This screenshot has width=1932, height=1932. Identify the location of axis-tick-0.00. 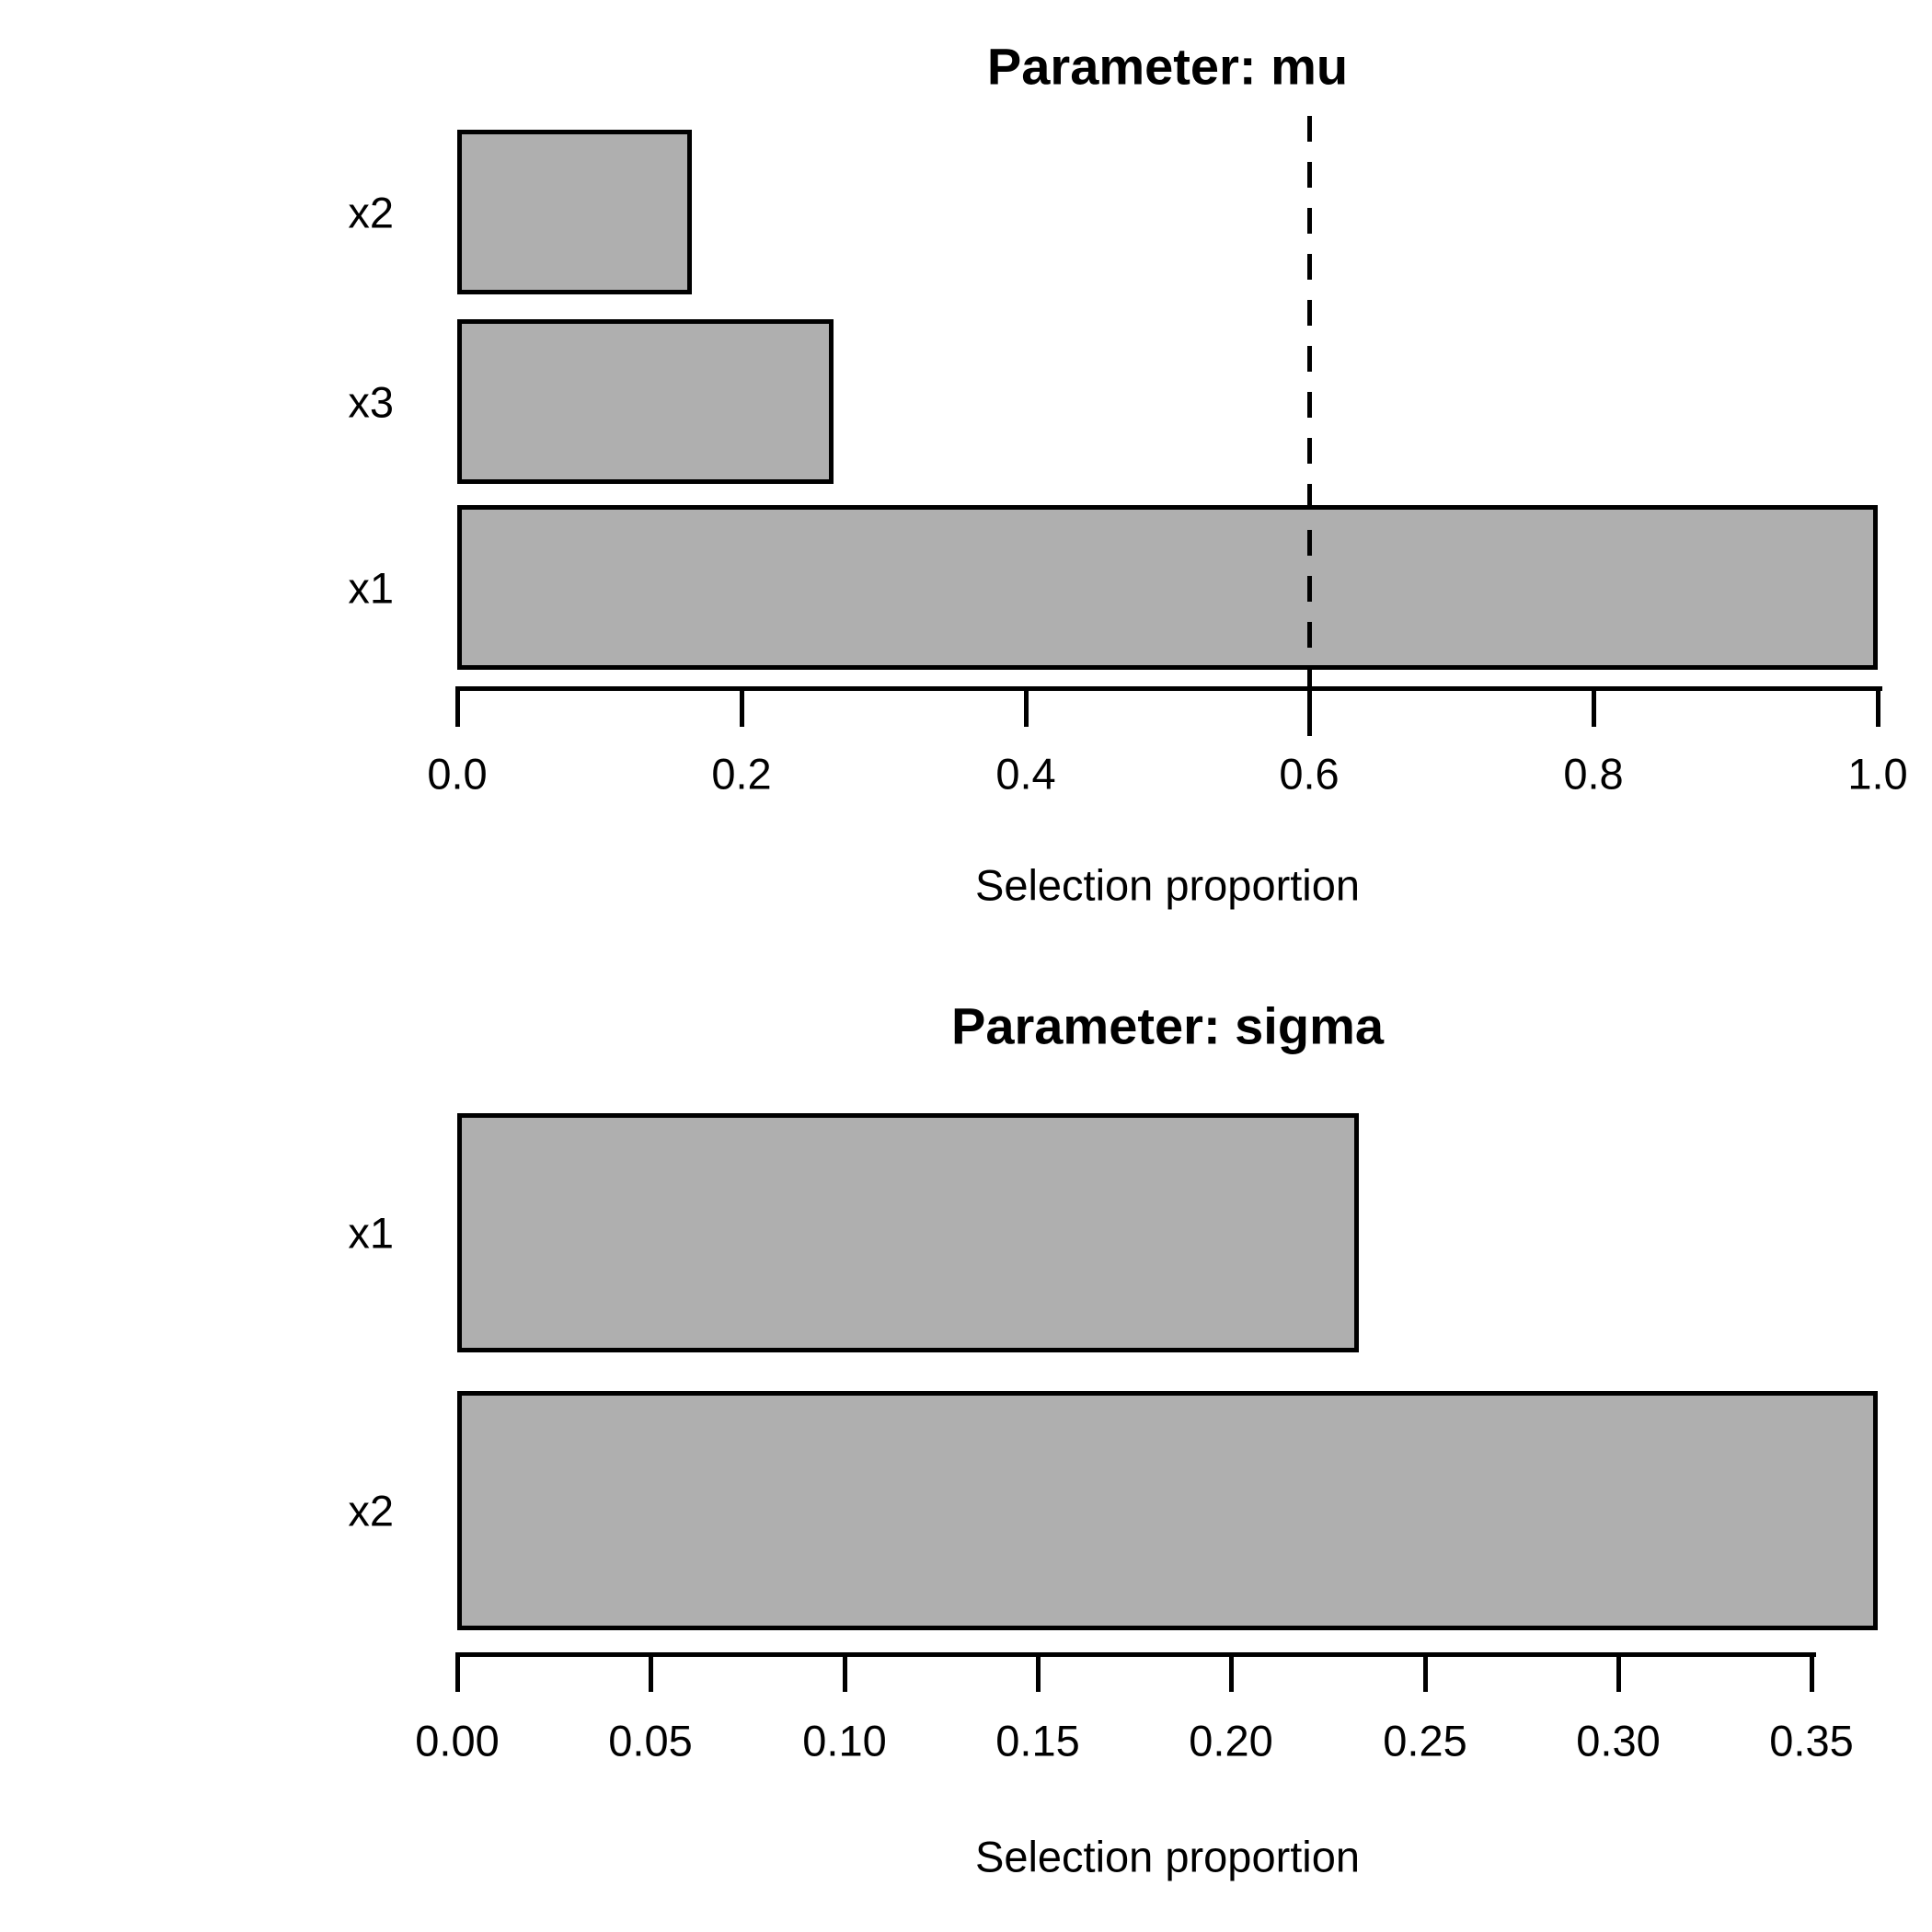
(457, 1672).